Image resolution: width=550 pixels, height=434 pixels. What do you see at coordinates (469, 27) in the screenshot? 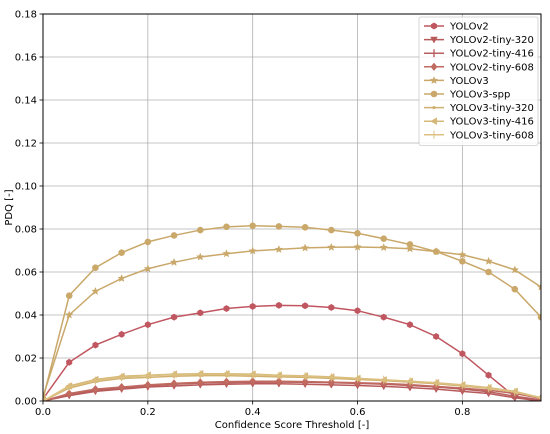
I see `legend-label: YOLOv2` at bounding box center [469, 27].